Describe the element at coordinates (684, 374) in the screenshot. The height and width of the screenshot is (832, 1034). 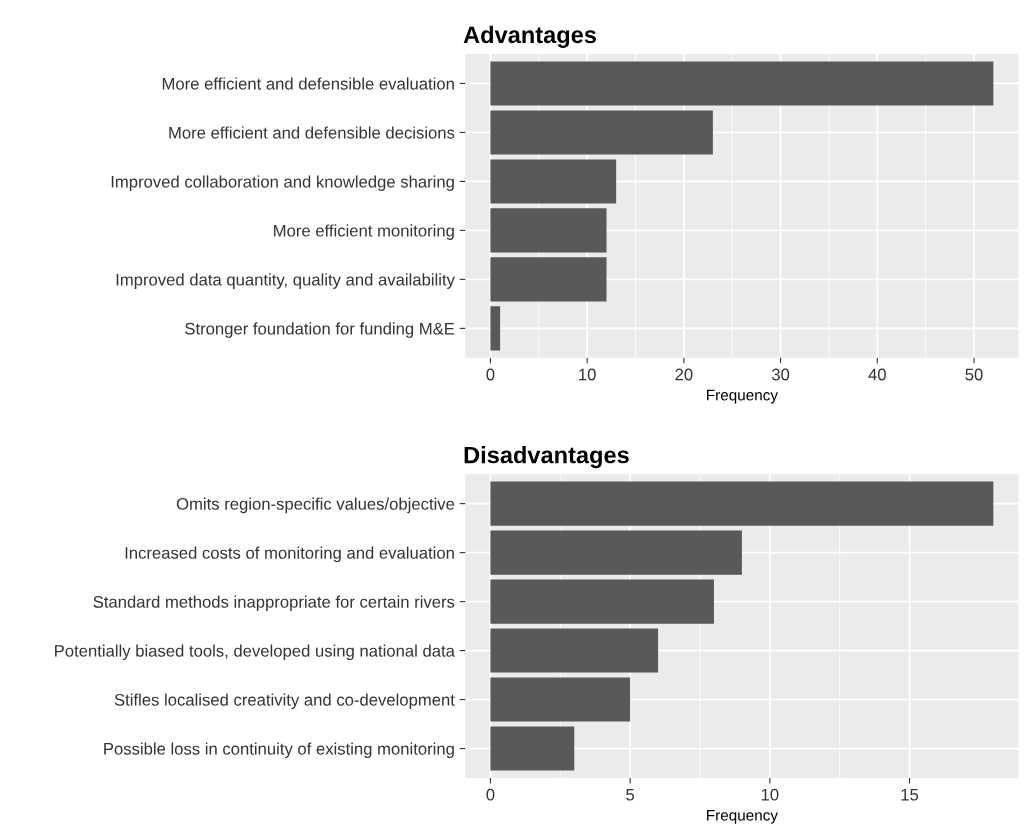
I see `x-tick-label: 20` at that location.